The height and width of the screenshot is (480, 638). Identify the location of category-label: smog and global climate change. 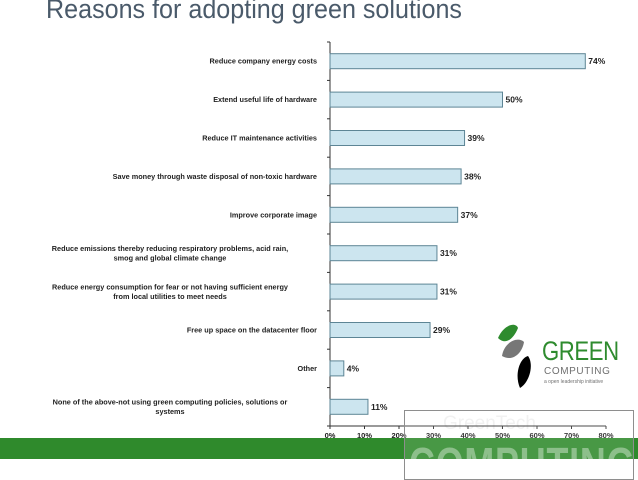
(170, 257).